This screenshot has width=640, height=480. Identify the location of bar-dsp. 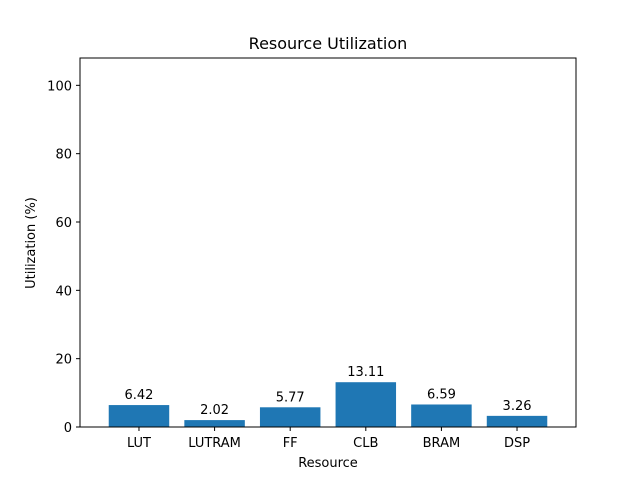
(517, 421).